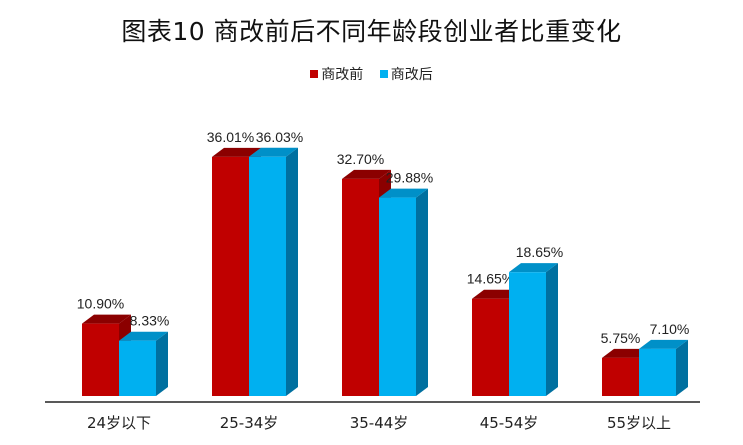 This screenshot has height=445, width=743. What do you see at coordinates (670, 329) in the screenshot?
I see `data-label: 7.10%` at bounding box center [670, 329].